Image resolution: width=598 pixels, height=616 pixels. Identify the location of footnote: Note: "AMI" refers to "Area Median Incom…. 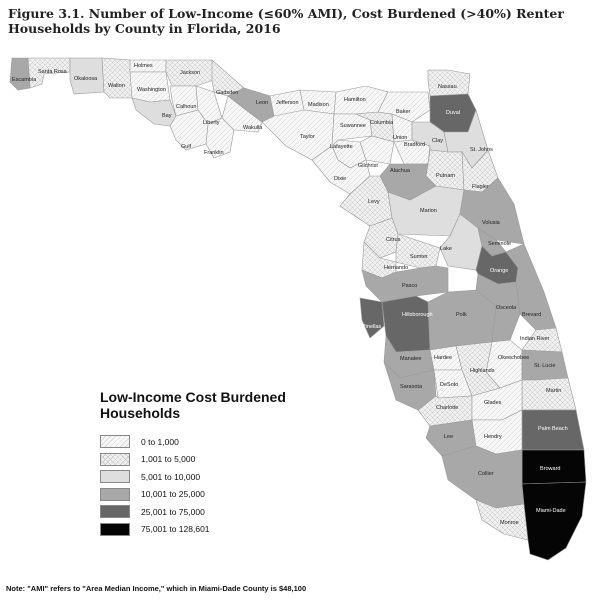
(156, 588).